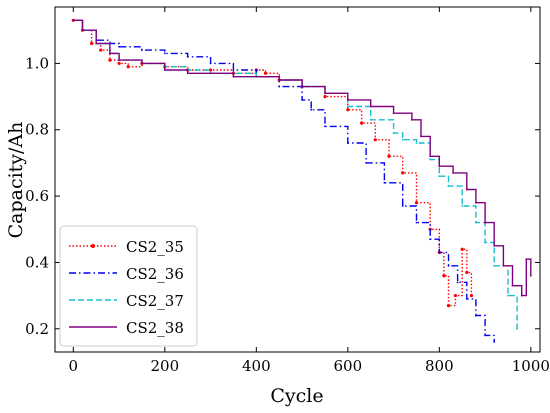 This screenshot has width=550, height=413. What do you see at coordinates (155, 328) in the screenshot?
I see `legend-label: CS2_38` at bounding box center [155, 328].